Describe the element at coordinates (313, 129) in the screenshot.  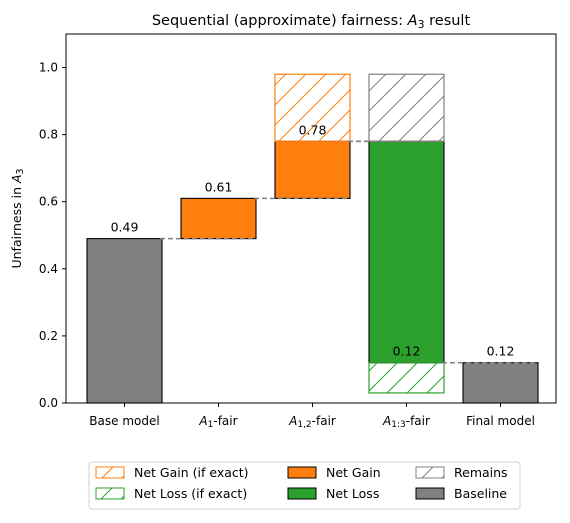
I see `value-label-2: 0.78` at that location.